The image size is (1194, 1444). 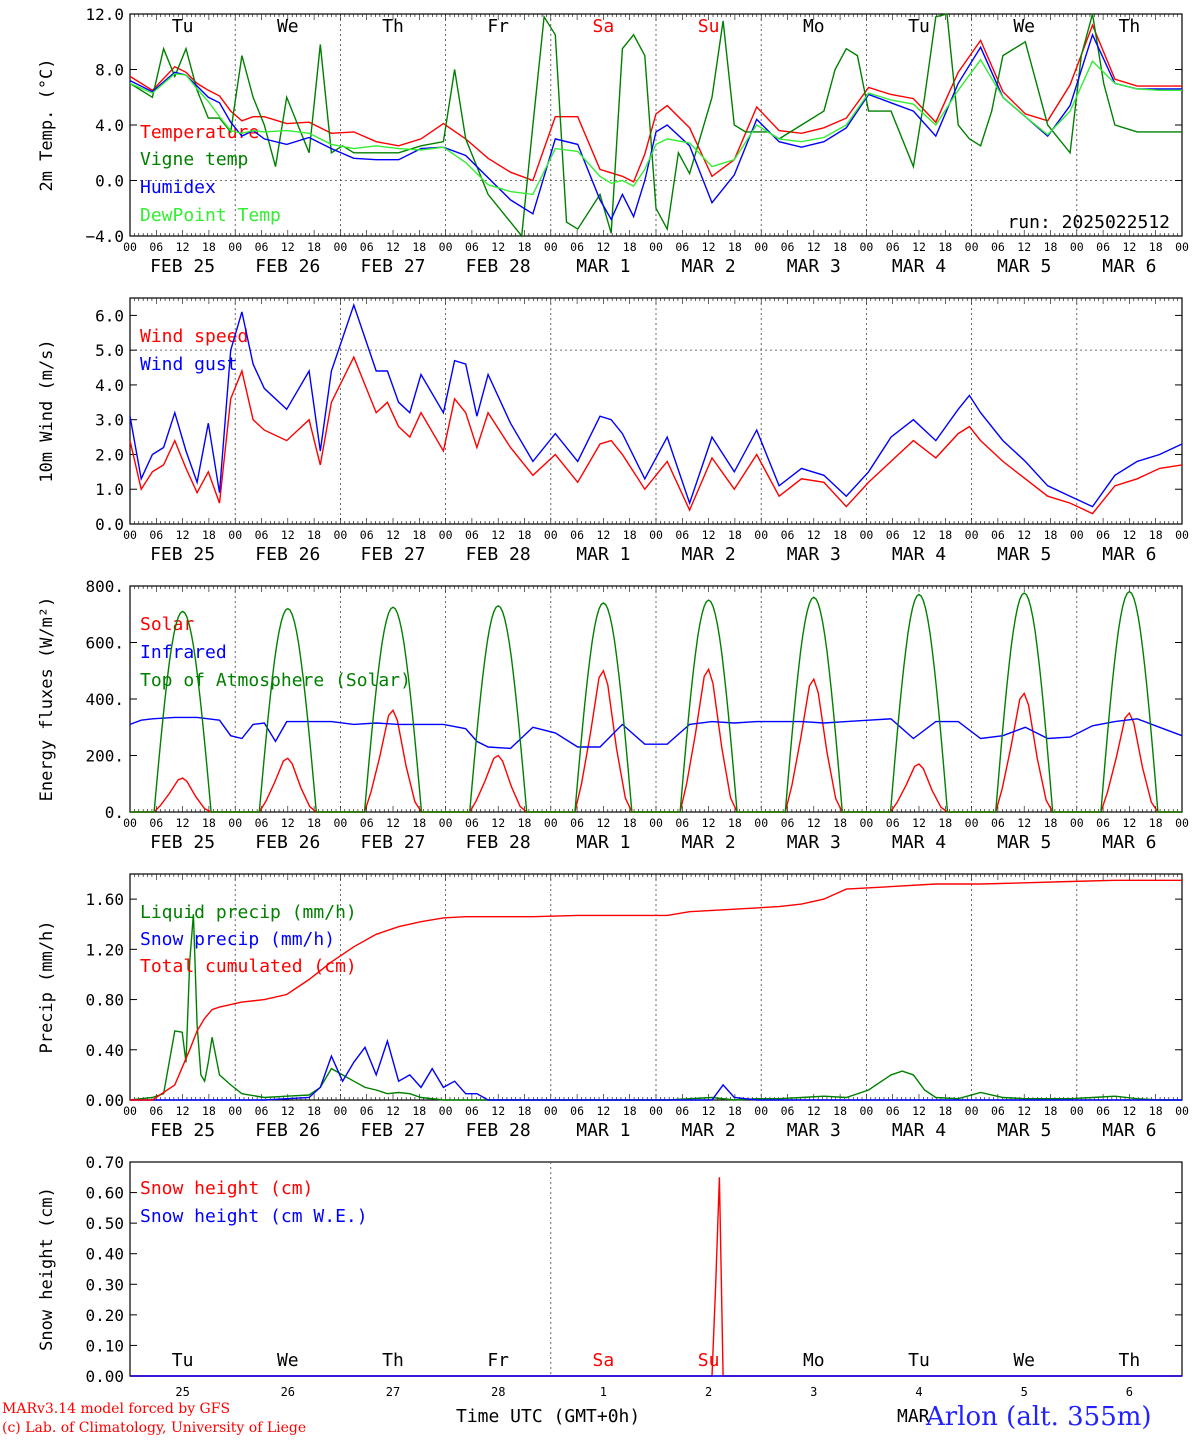 I want to click on date-label: MAR 5, so click(x=1024, y=1130).